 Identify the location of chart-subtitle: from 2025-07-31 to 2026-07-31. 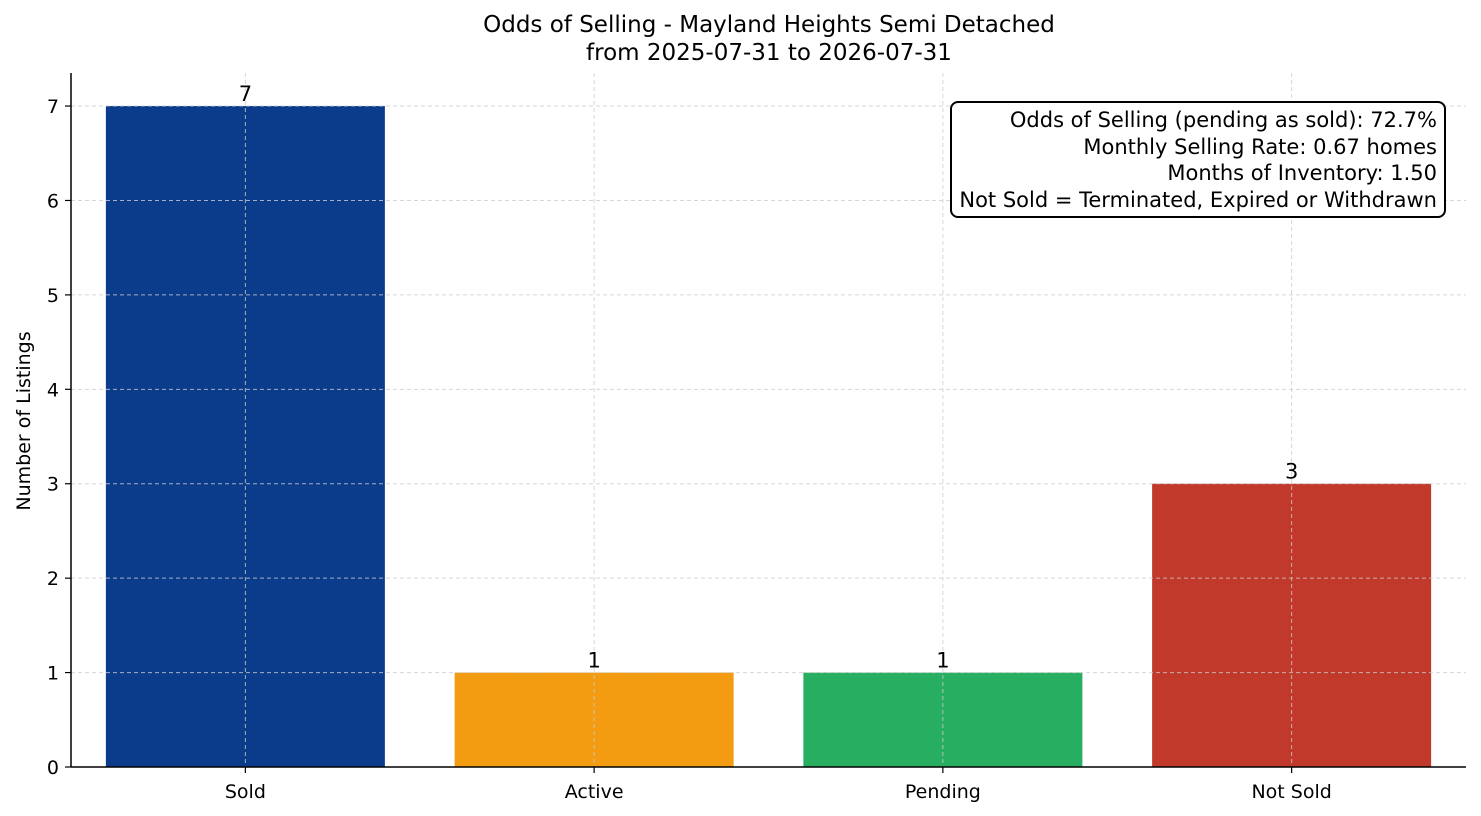
(769, 53).